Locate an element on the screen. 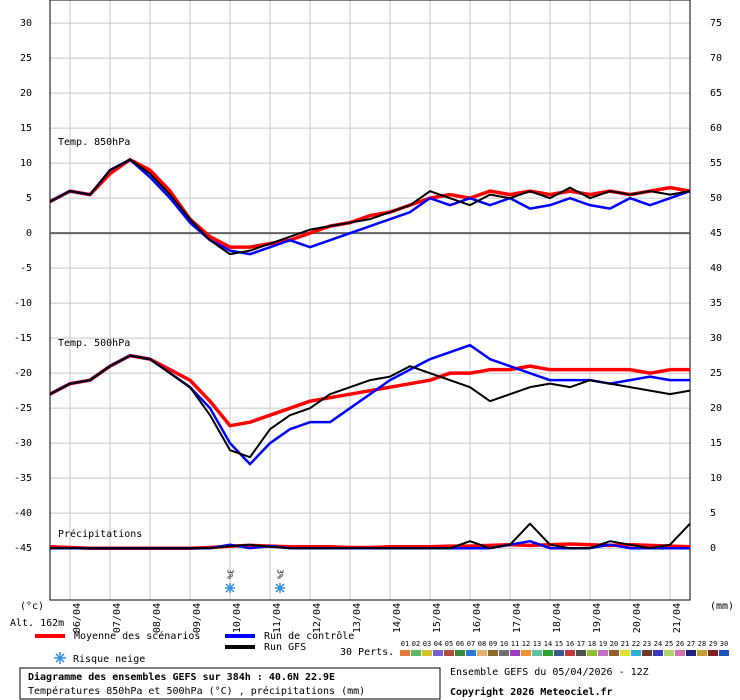  perturbation-number: 18 is located at coordinates (592, 644).